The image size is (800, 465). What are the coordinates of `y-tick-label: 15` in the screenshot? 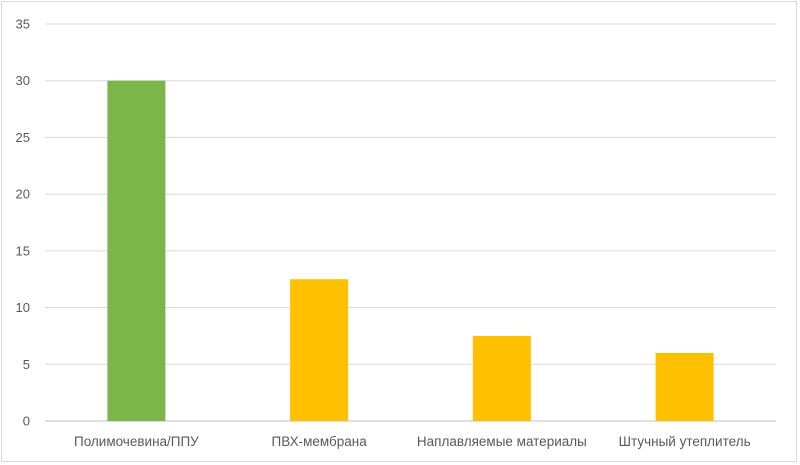 It's located at (23, 250).